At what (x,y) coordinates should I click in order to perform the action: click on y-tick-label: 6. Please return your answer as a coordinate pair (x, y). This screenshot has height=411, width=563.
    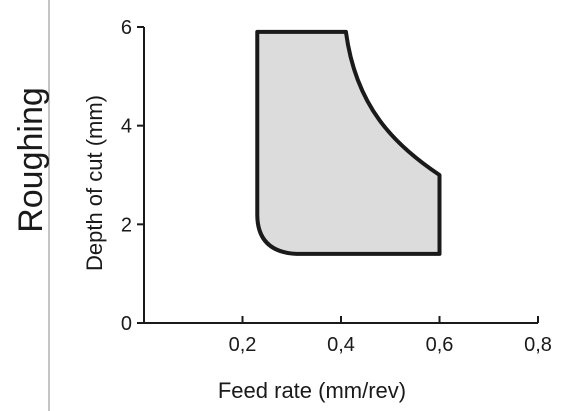
    Looking at the image, I should click on (126, 28).